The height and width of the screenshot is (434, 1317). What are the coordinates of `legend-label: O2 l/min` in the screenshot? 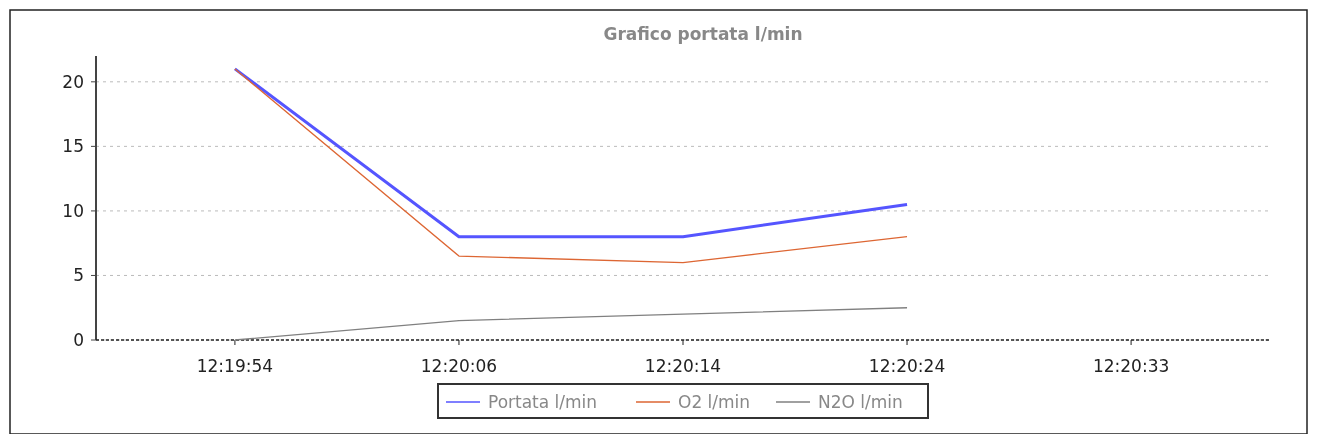 It's located at (714, 401).